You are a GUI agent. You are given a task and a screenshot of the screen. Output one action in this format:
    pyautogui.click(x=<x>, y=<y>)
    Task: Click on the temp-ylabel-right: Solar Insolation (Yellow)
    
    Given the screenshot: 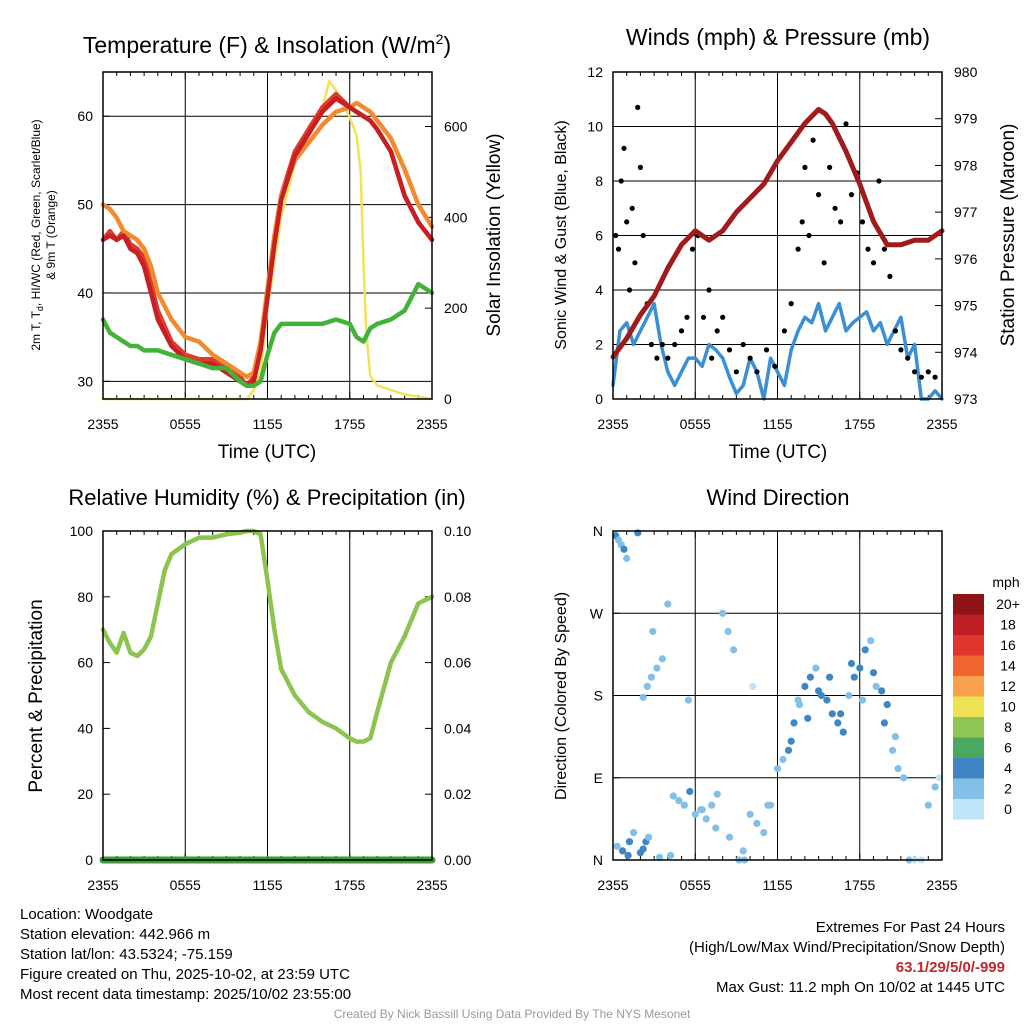 What is the action you would take?
    pyautogui.click(x=494, y=234)
    